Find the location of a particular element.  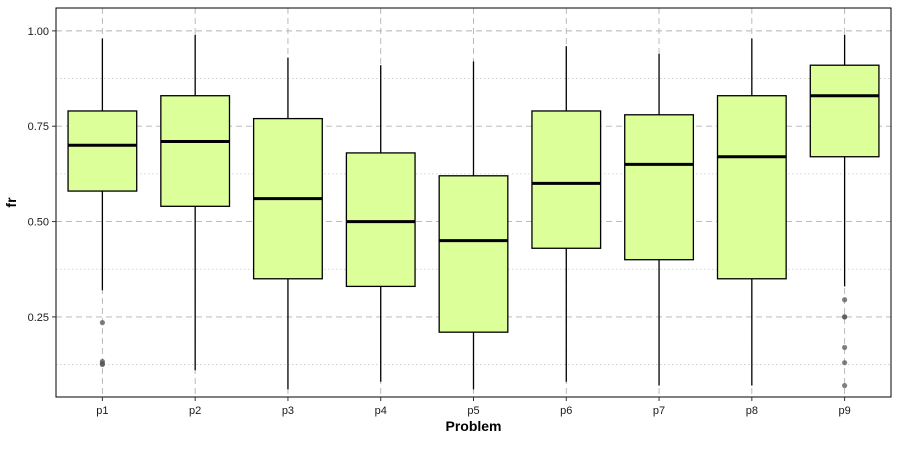

box-p9 is located at coordinates (844, 211).